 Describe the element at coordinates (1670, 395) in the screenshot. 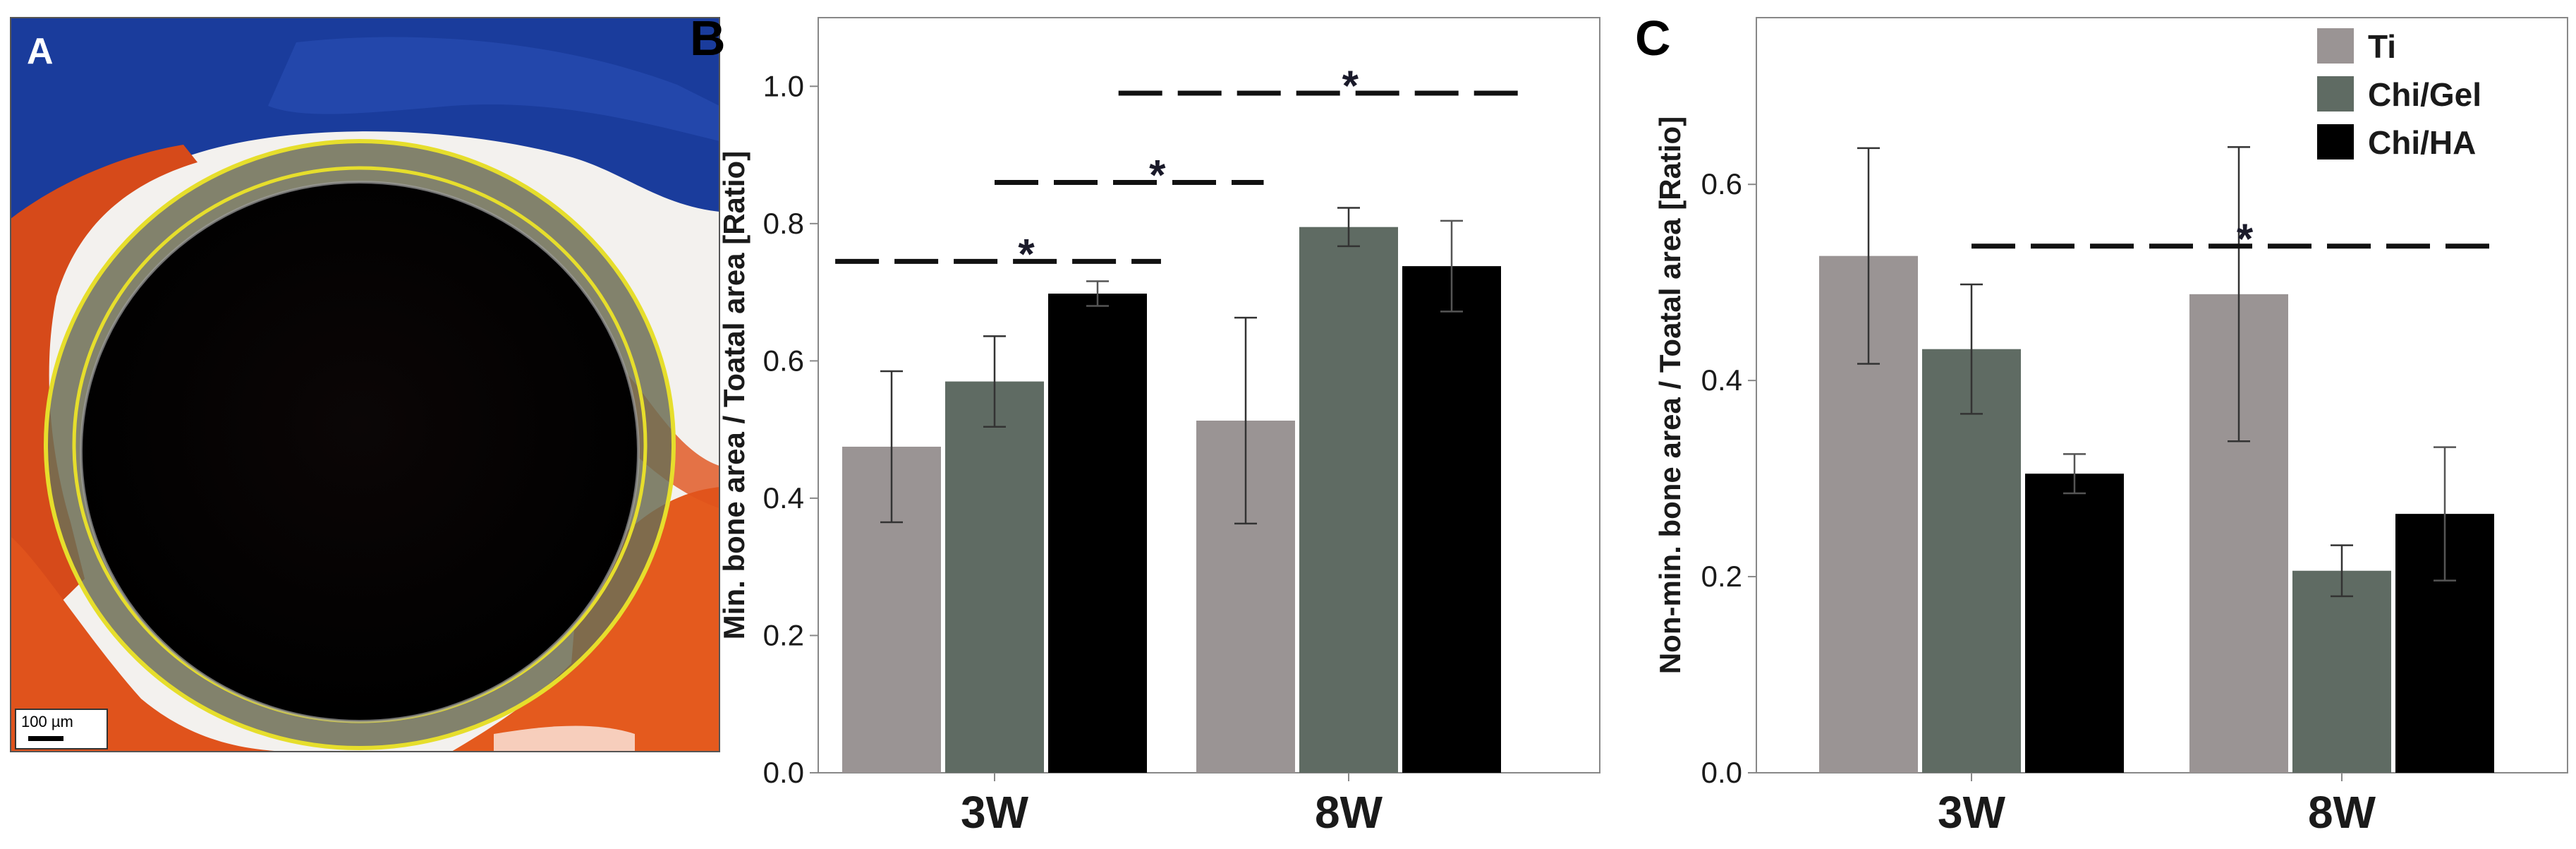

I see `y-axis-label: Non-min. bone area / Toatal area [Ratio]` at that location.